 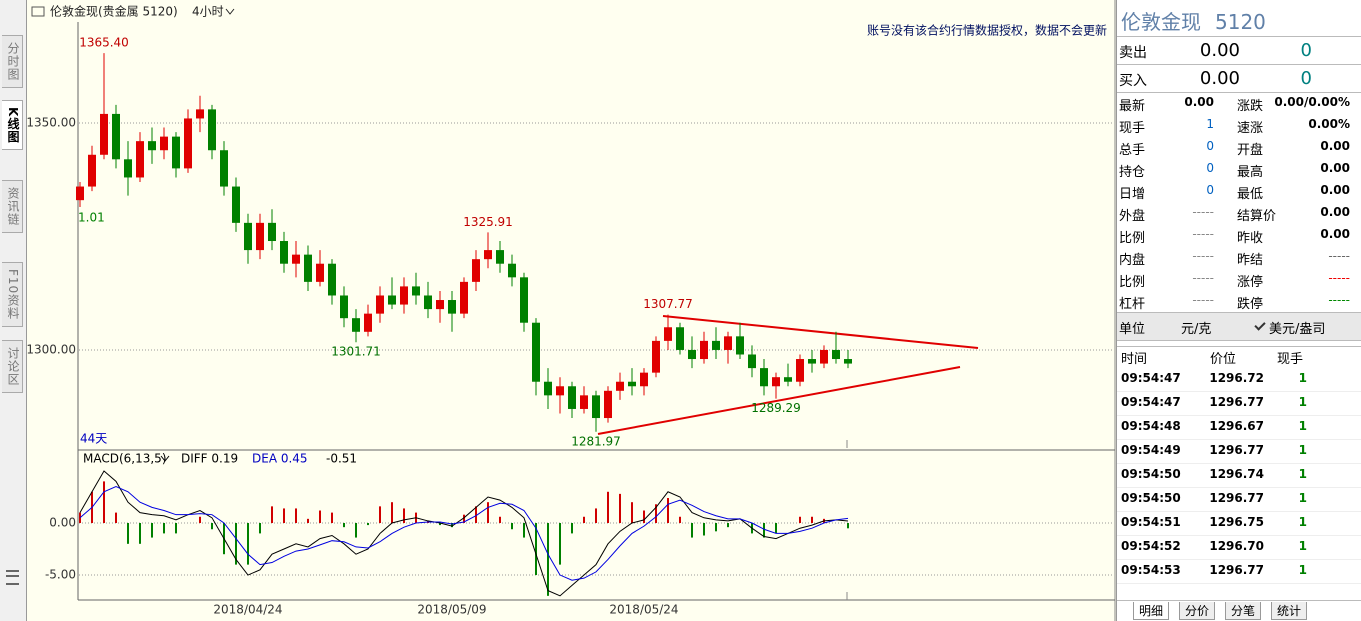 What do you see at coordinates (1236, 426) in the screenshot?
I see `trade-price: 1296.67` at bounding box center [1236, 426].